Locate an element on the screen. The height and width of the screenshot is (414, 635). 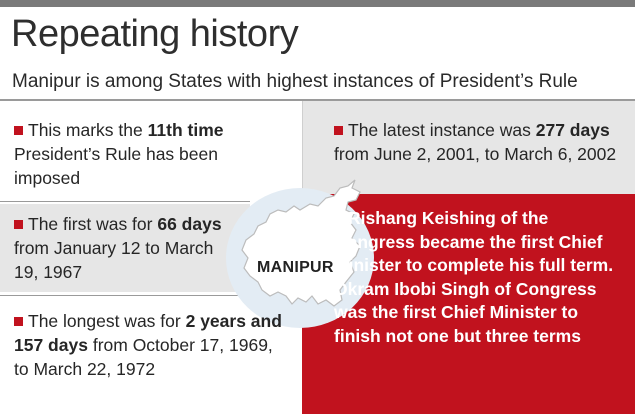
first-instance-panel is located at coordinates (125, 248).